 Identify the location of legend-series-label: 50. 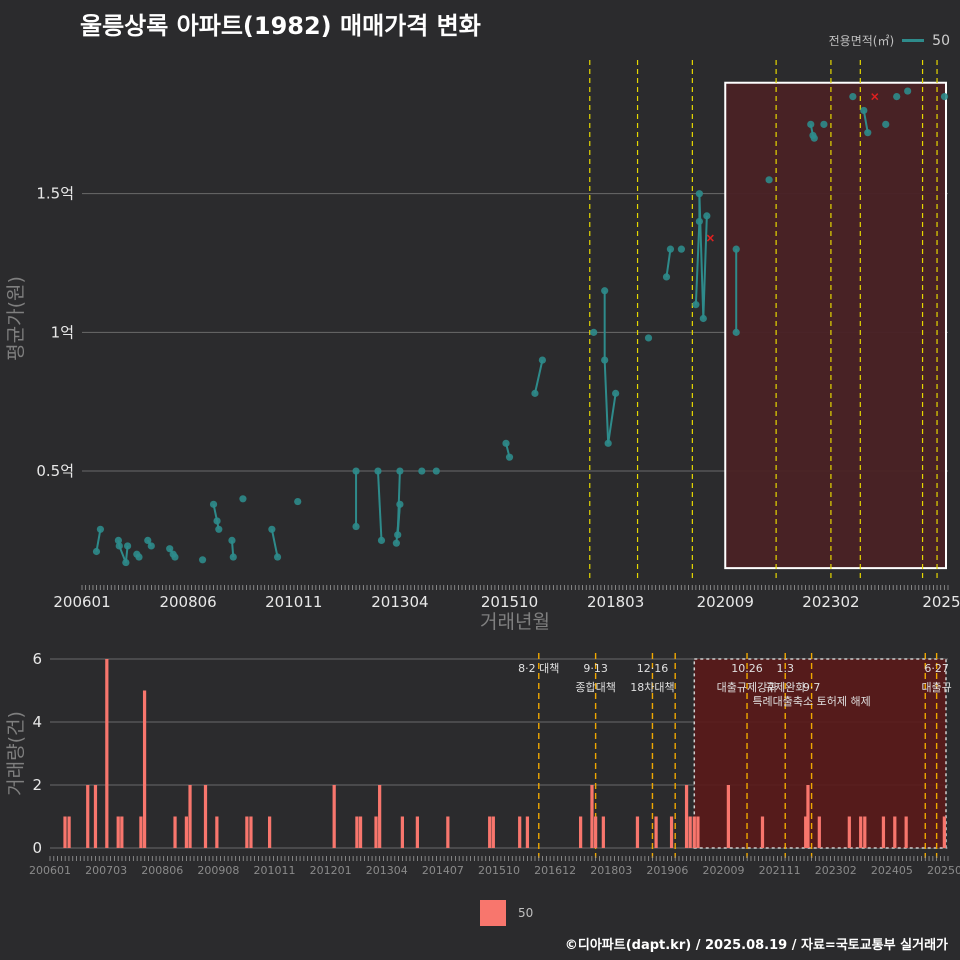
(941, 40).